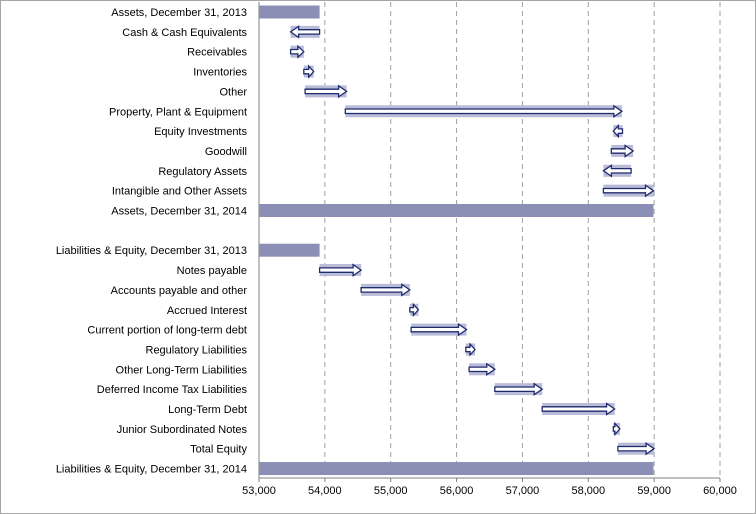 The image size is (756, 514). I want to click on category-label: Notes payable, so click(212, 271).